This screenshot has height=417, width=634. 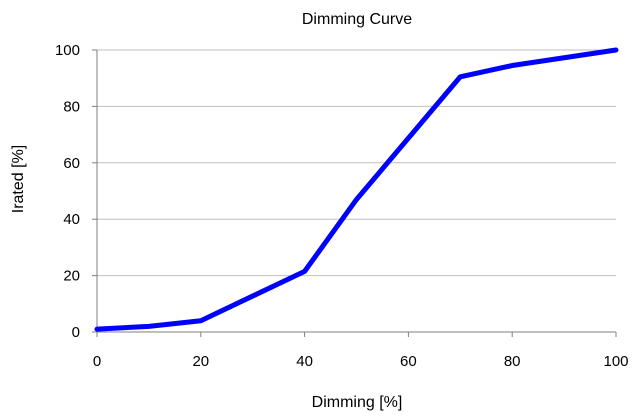 I want to click on y-tick-label-100: 100, so click(x=67, y=50).